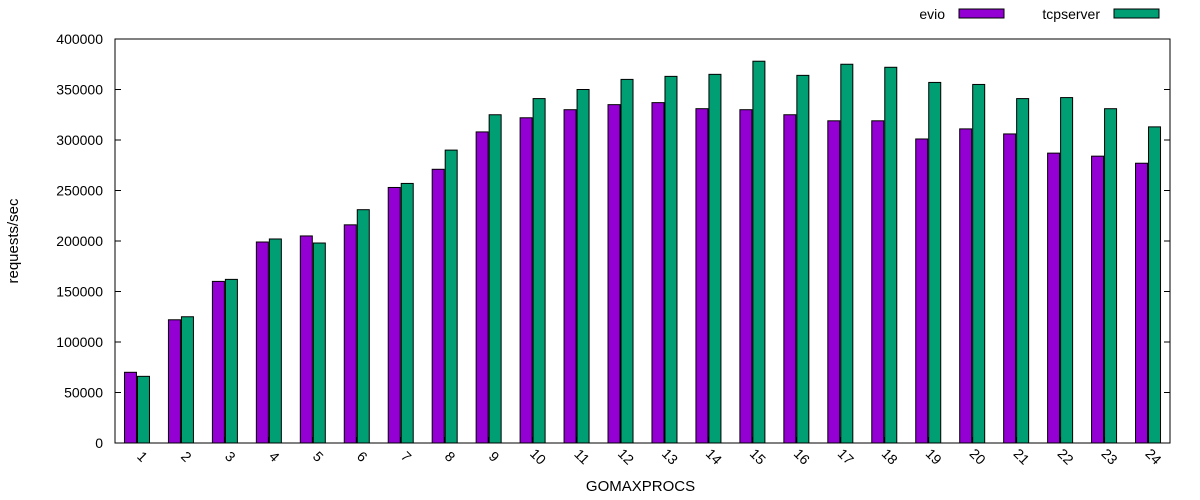  What do you see at coordinates (99, 443) in the screenshot?
I see `y-tick-label: 0` at bounding box center [99, 443].